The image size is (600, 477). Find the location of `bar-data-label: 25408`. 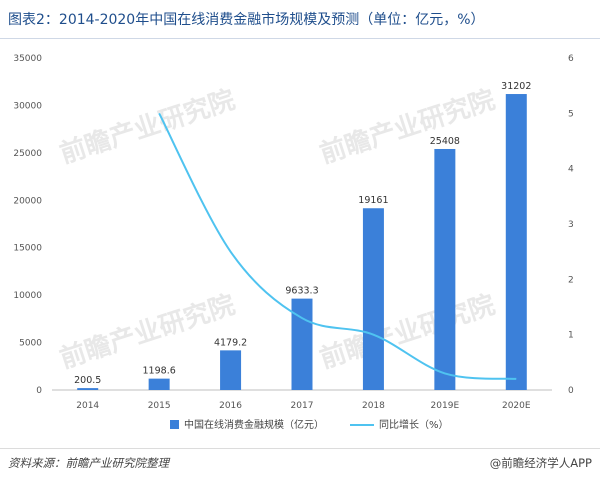

bar-data-label: 25408 is located at coordinates (445, 141).